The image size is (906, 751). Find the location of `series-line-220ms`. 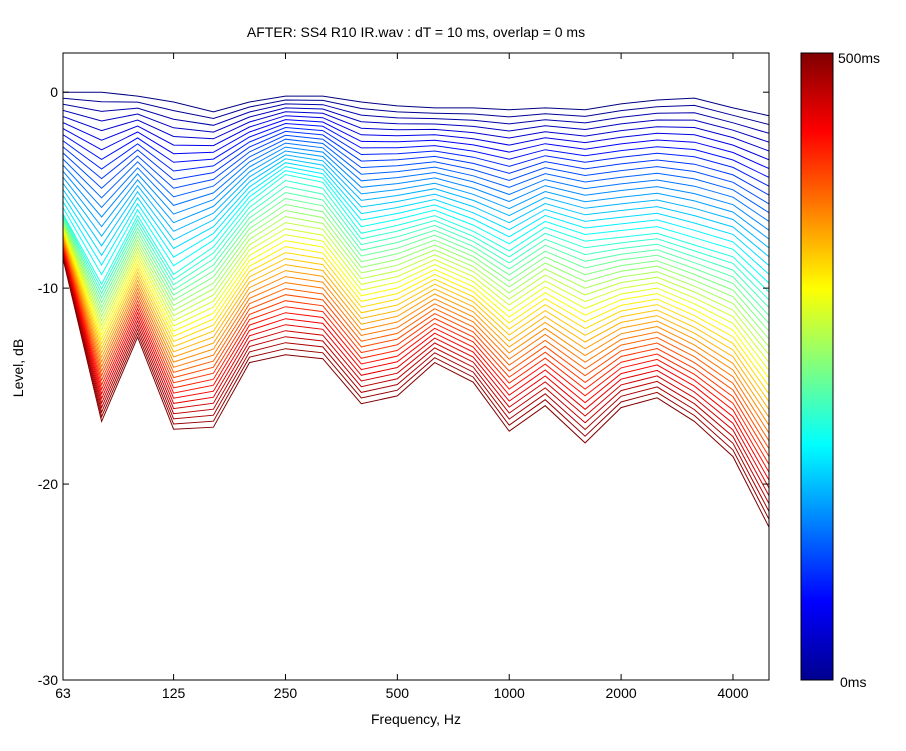

series-line-220ms is located at coordinates (416, 247).